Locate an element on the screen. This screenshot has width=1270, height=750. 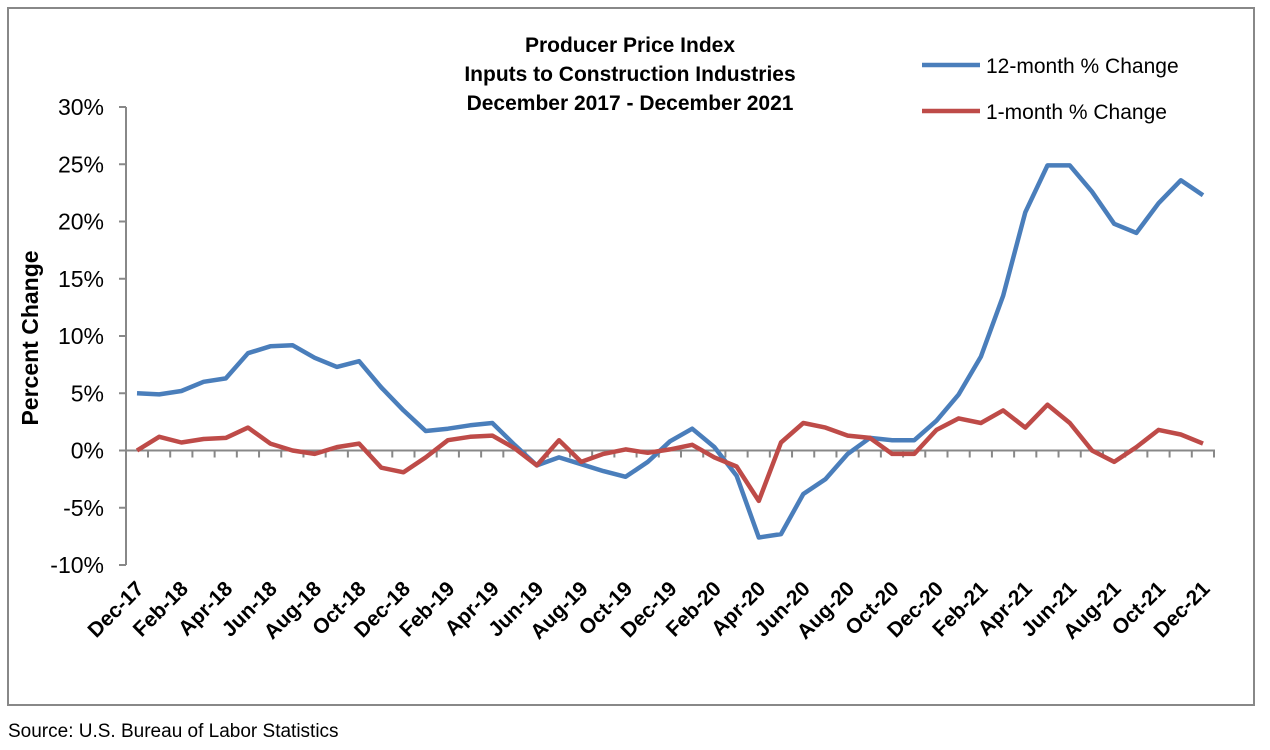
y-tick-label: 15% is located at coordinates (81, 279).